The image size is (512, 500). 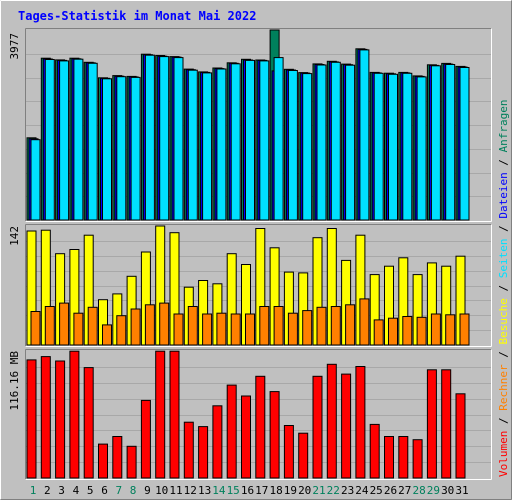 I want to click on day-label-19: 19, so click(x=290, y=490).